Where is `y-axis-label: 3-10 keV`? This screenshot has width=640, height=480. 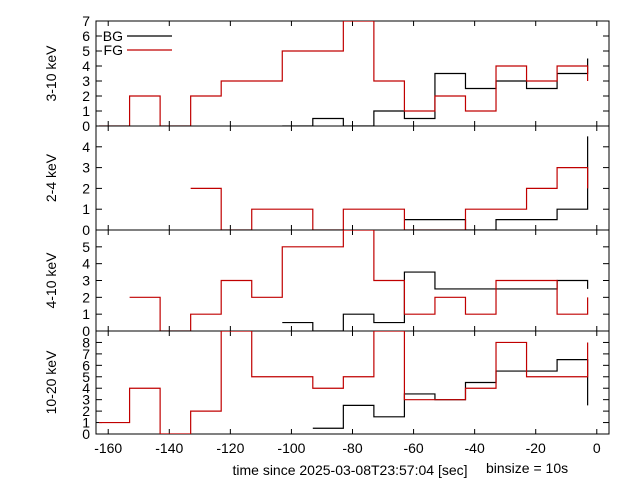 y-axis-label: 3-10 keV is located at coordinates (51, 73).